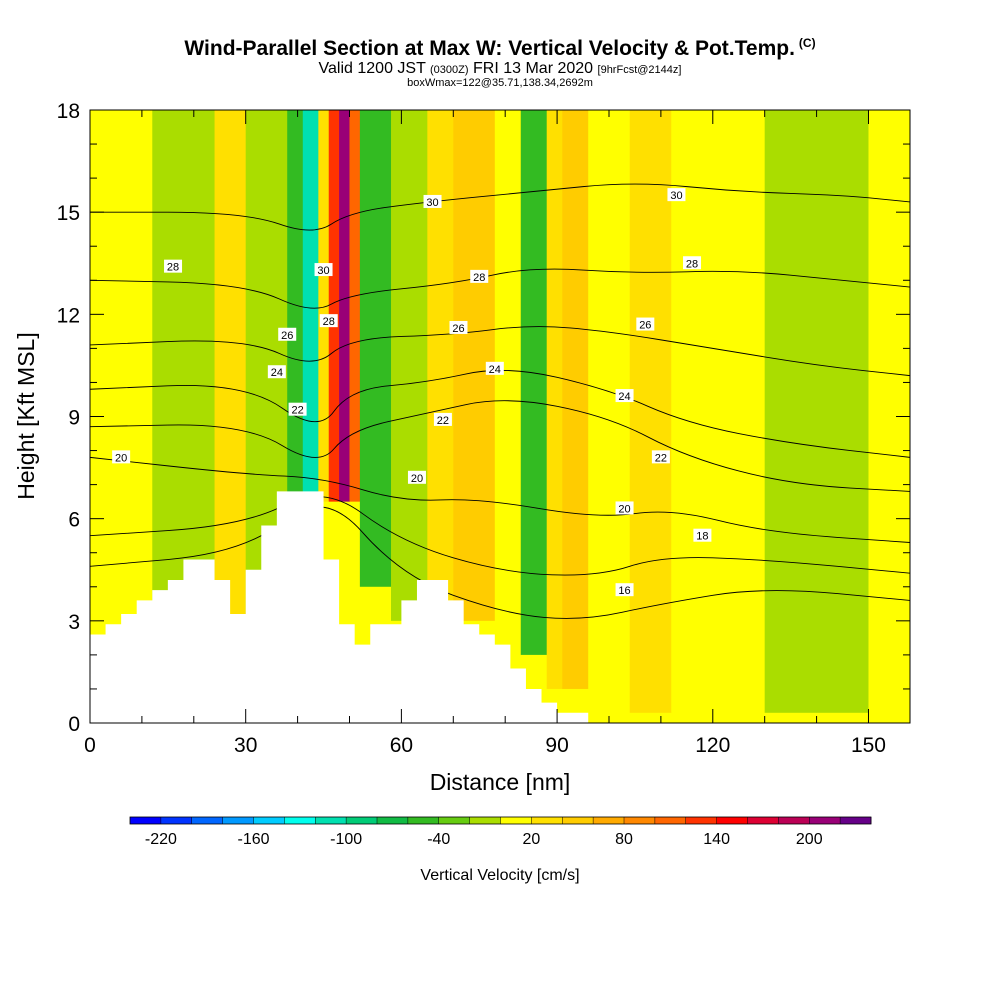 This screenshot has height=1000, width=1000. I want to click on contour-label: 16, so click(624, 590).